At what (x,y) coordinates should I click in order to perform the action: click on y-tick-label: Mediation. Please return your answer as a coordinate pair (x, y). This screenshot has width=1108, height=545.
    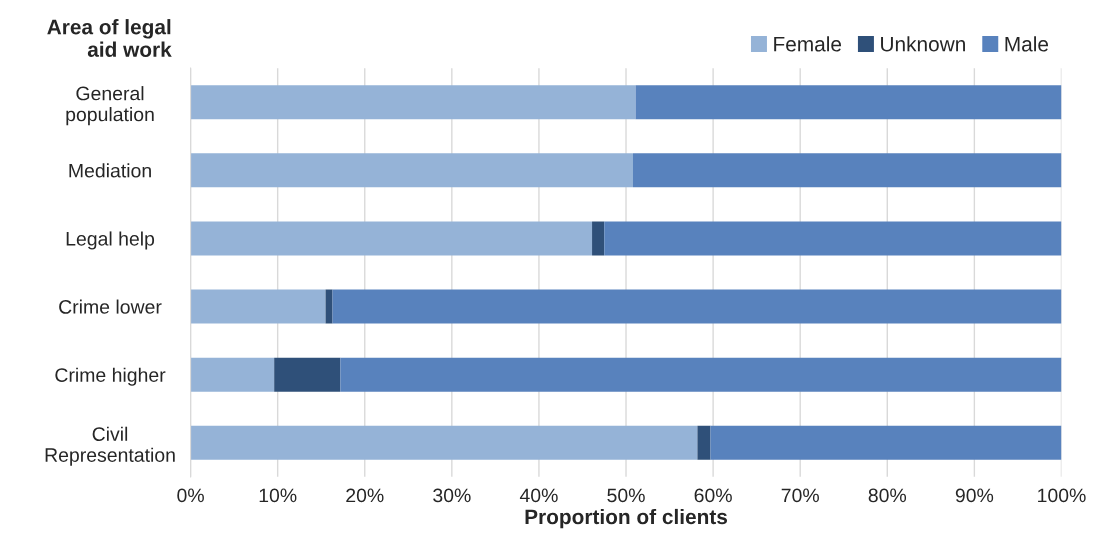
    Looking at the image, I should click on (110, 170).